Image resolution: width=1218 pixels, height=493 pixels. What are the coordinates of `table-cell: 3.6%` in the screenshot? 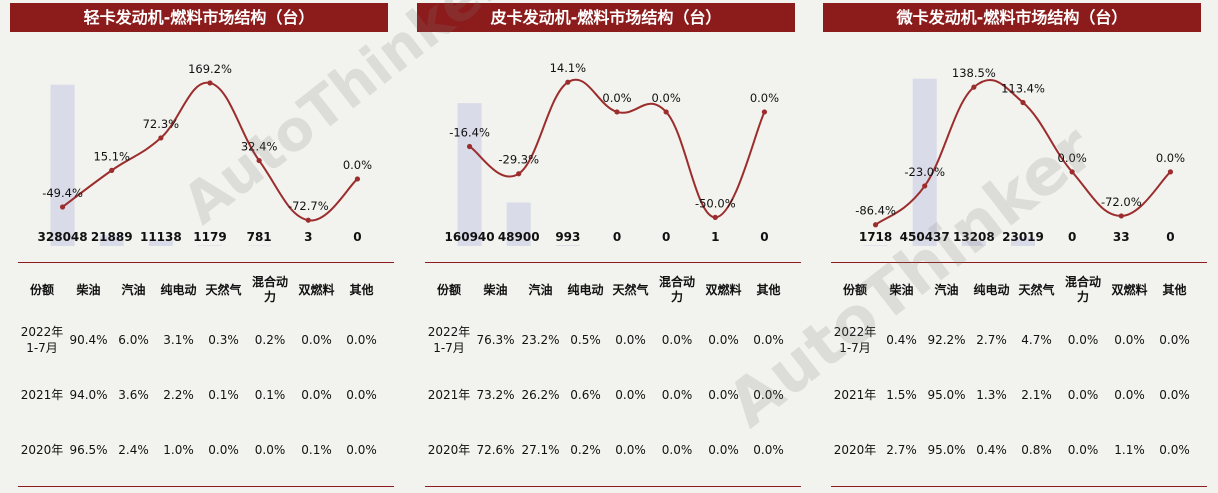 It's located at (133, 394).